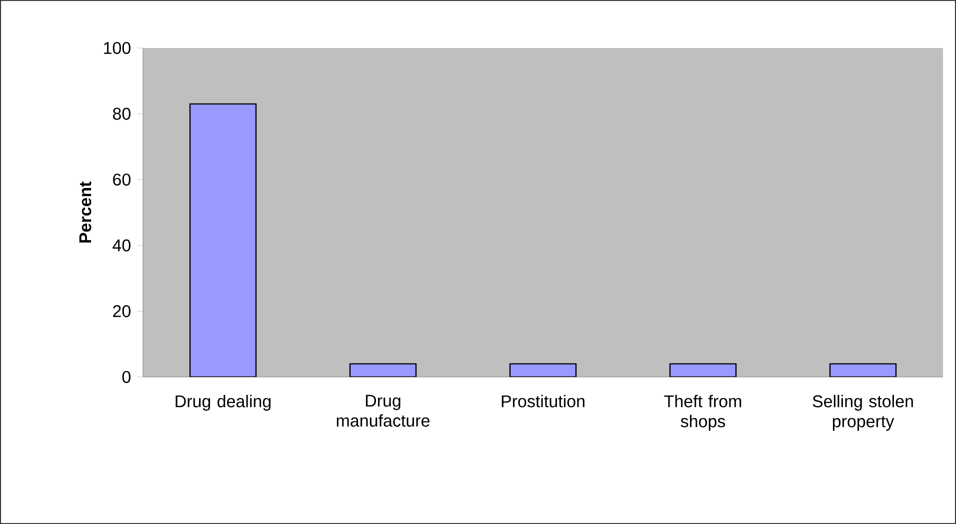 Image resolution: width=956 pixels, height=524 pixels. I want to click on x-tick-label: Drug manufacture, so click(383, 410).